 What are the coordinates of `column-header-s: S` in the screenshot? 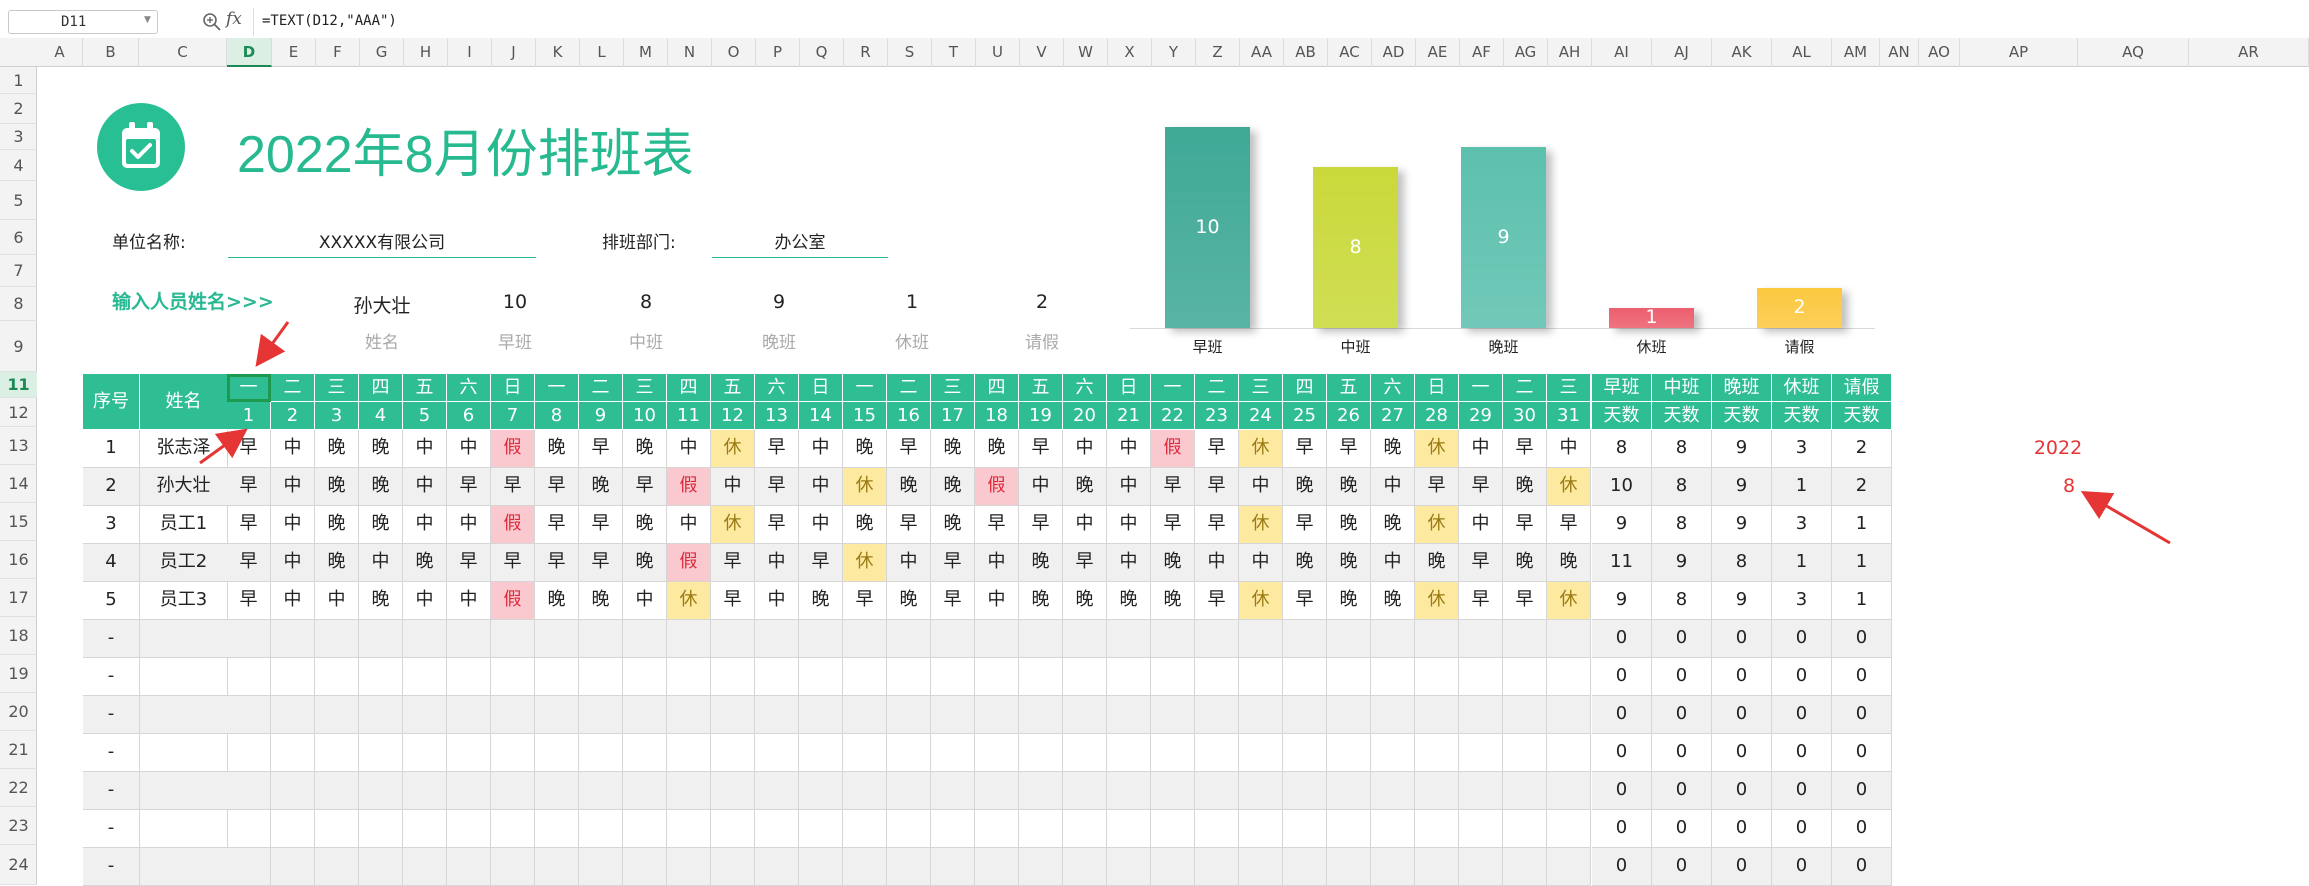 It's located at (910, 52).